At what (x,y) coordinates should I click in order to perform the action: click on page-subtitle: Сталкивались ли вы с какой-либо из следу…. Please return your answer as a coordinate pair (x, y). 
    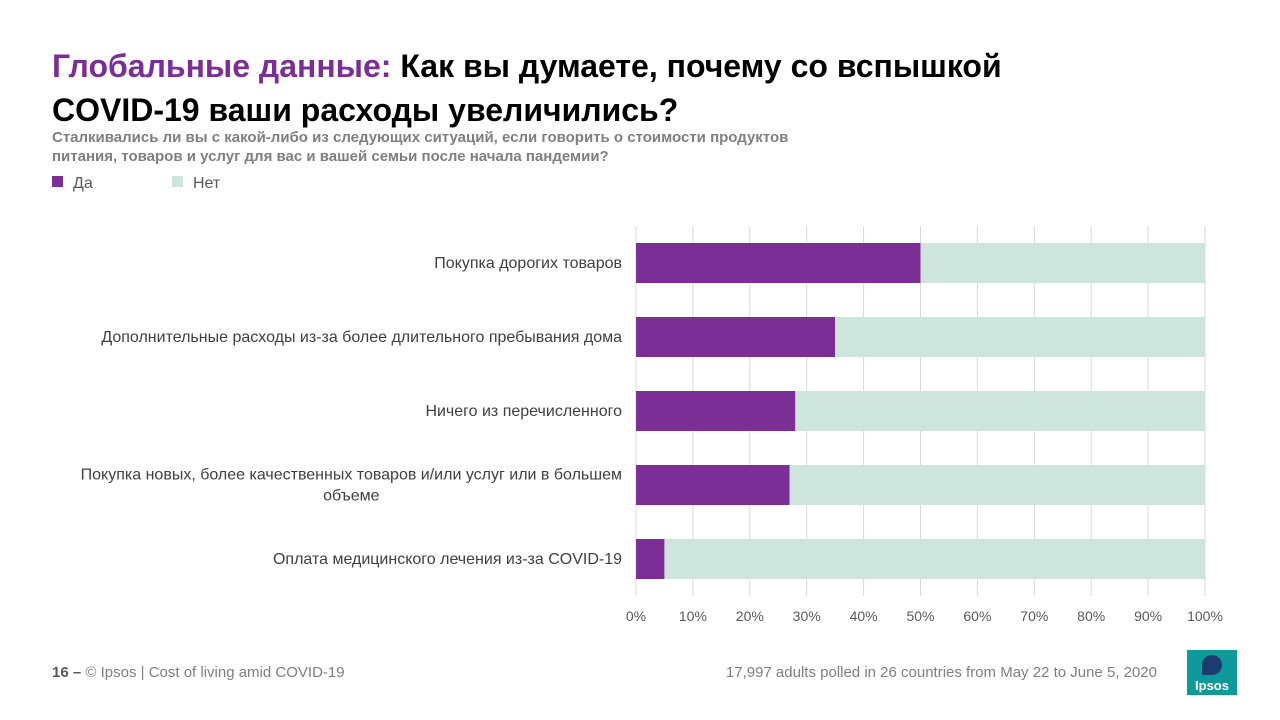
    Looking at the image, I should click on (420, 147).